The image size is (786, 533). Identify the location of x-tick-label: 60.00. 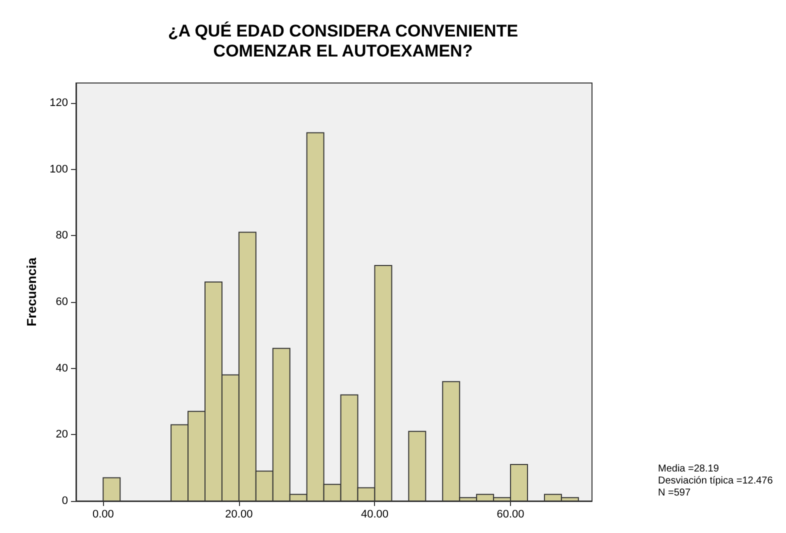
(510, 514).